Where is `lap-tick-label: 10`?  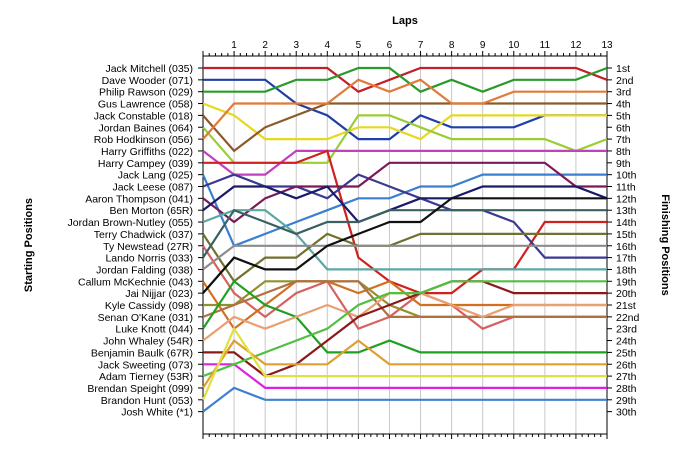
lap-tick-label: 10 is located at coordinates (514, 45).